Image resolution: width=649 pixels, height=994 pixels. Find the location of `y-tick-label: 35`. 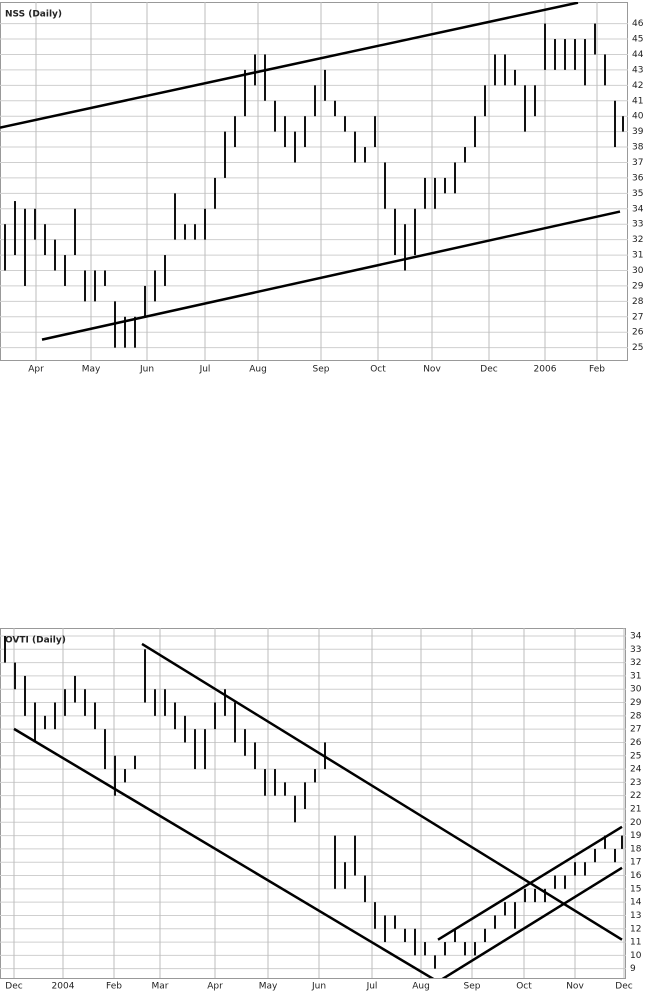

y-tick-label: 35 is located at coordinates (637, 194).